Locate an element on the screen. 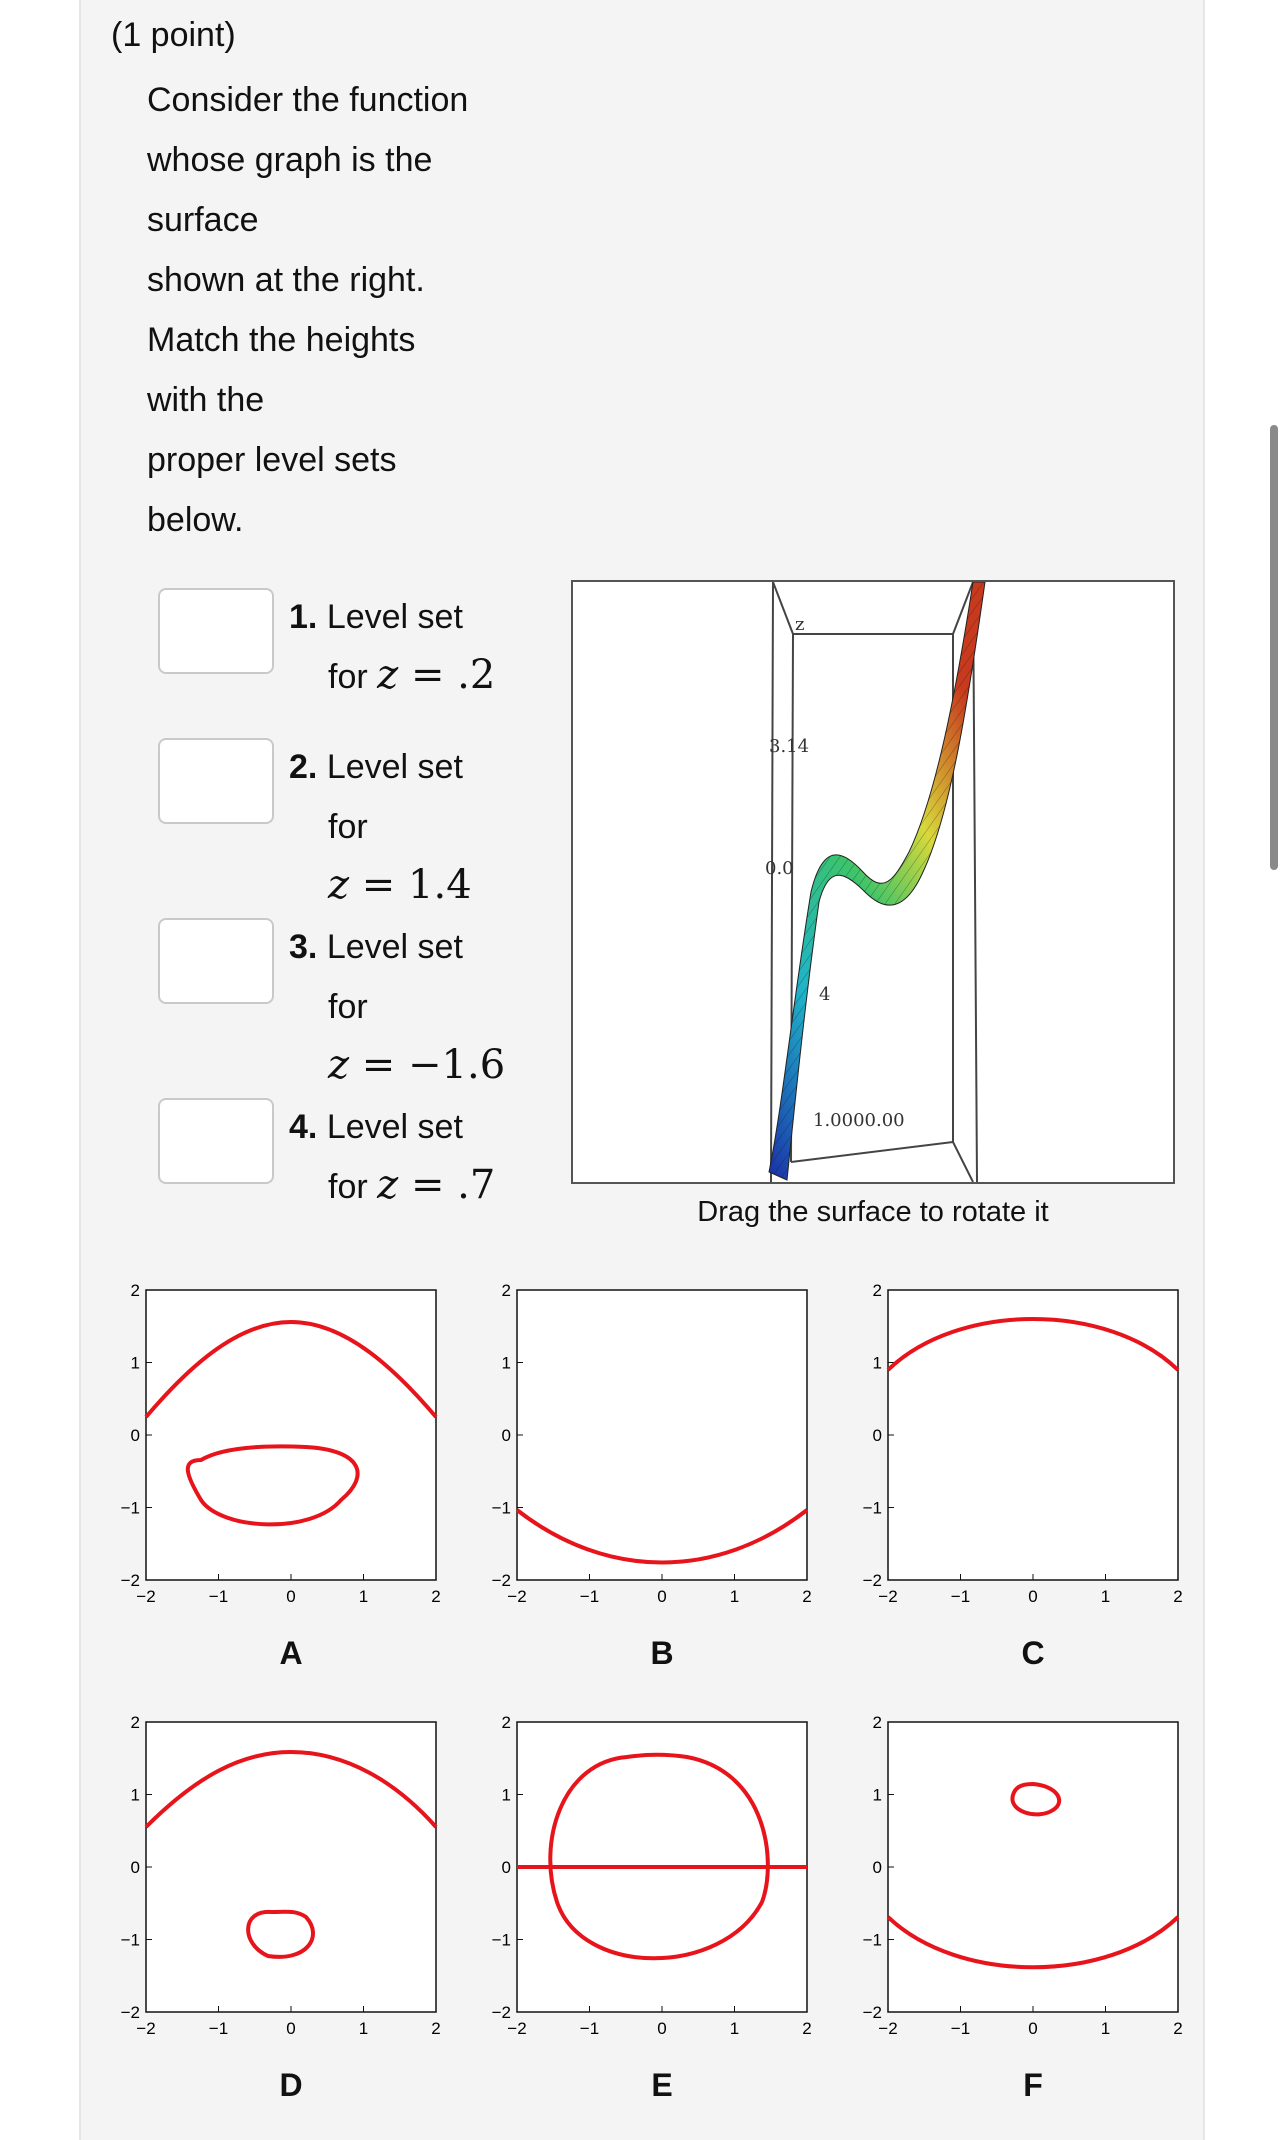 This screenshot has width=1284, height=2140. question-1-condition: for z = .2 is located at coordinates (411, 675).